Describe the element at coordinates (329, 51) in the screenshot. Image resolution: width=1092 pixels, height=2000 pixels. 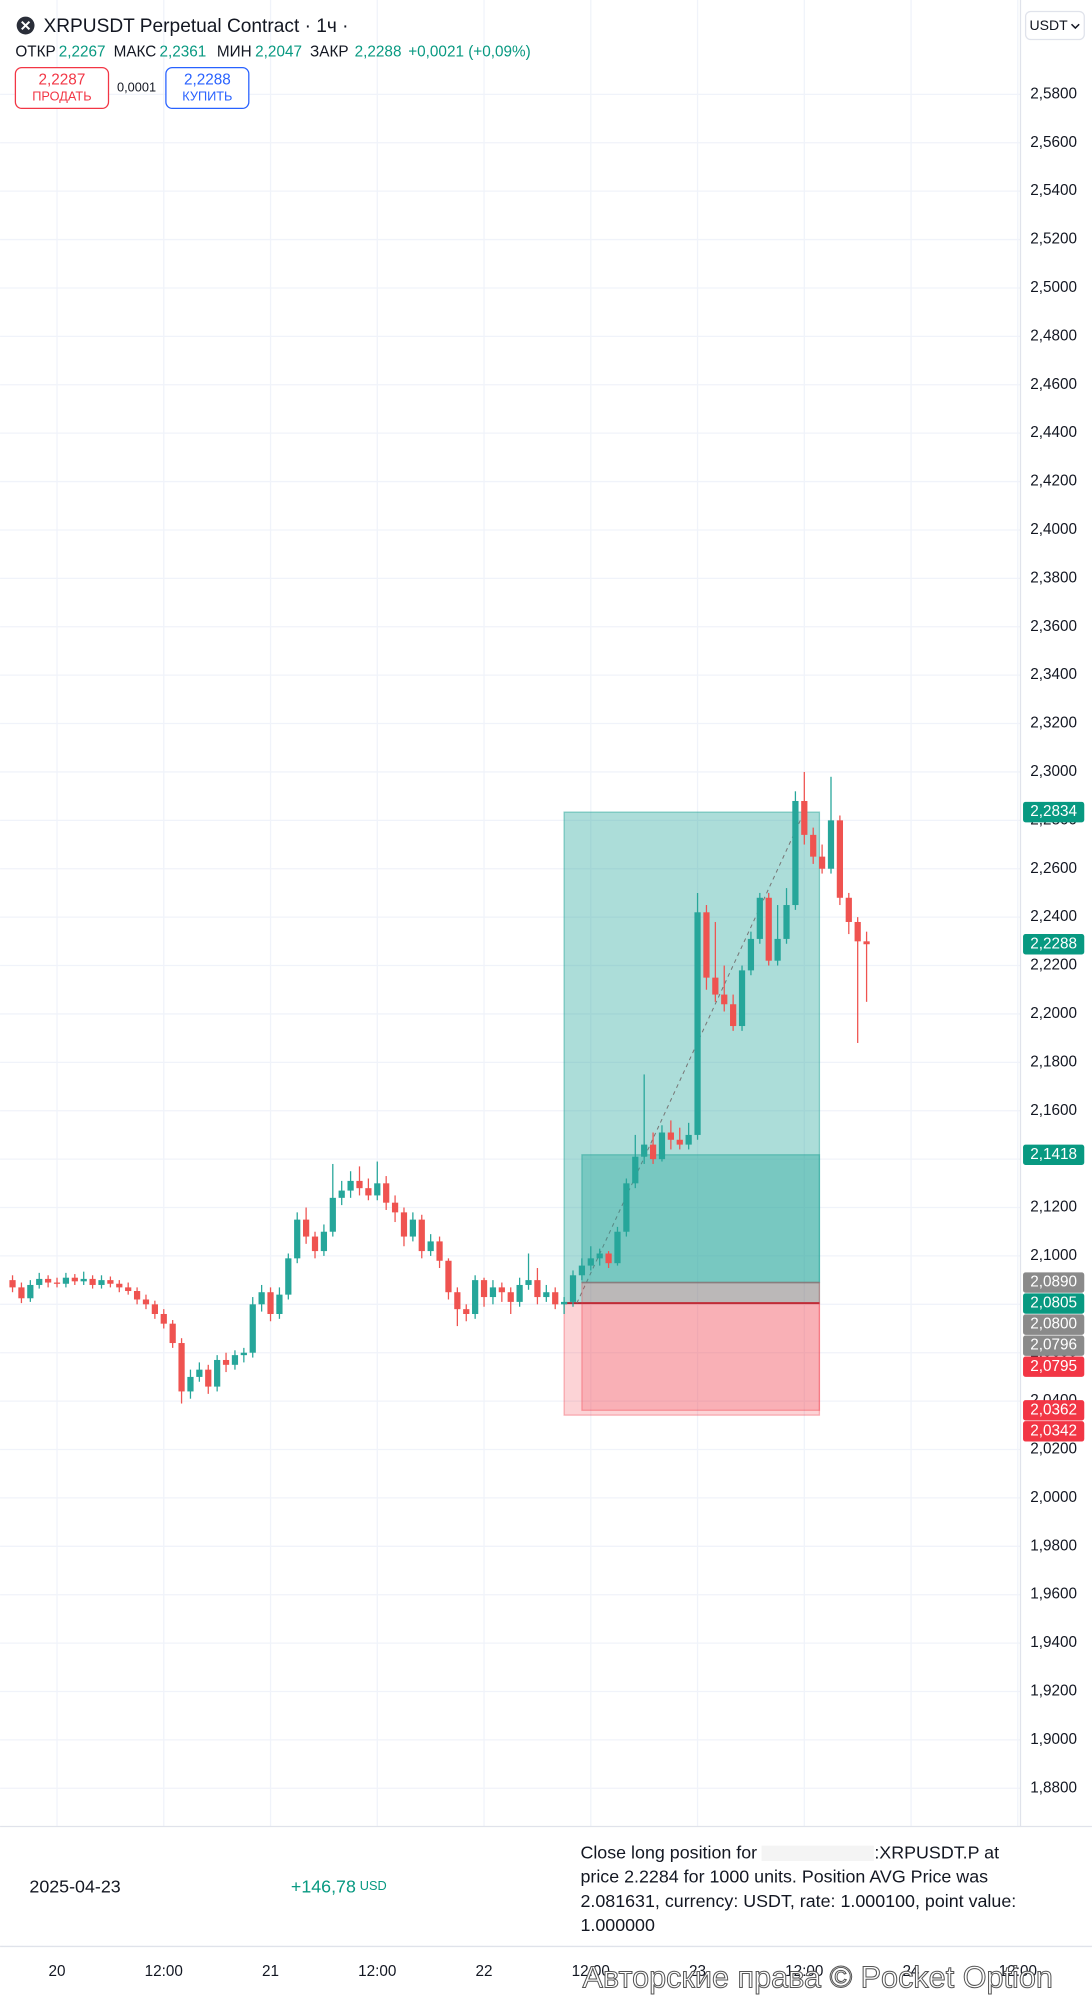
I see `ohlc-label: ЗАКР` at that location.